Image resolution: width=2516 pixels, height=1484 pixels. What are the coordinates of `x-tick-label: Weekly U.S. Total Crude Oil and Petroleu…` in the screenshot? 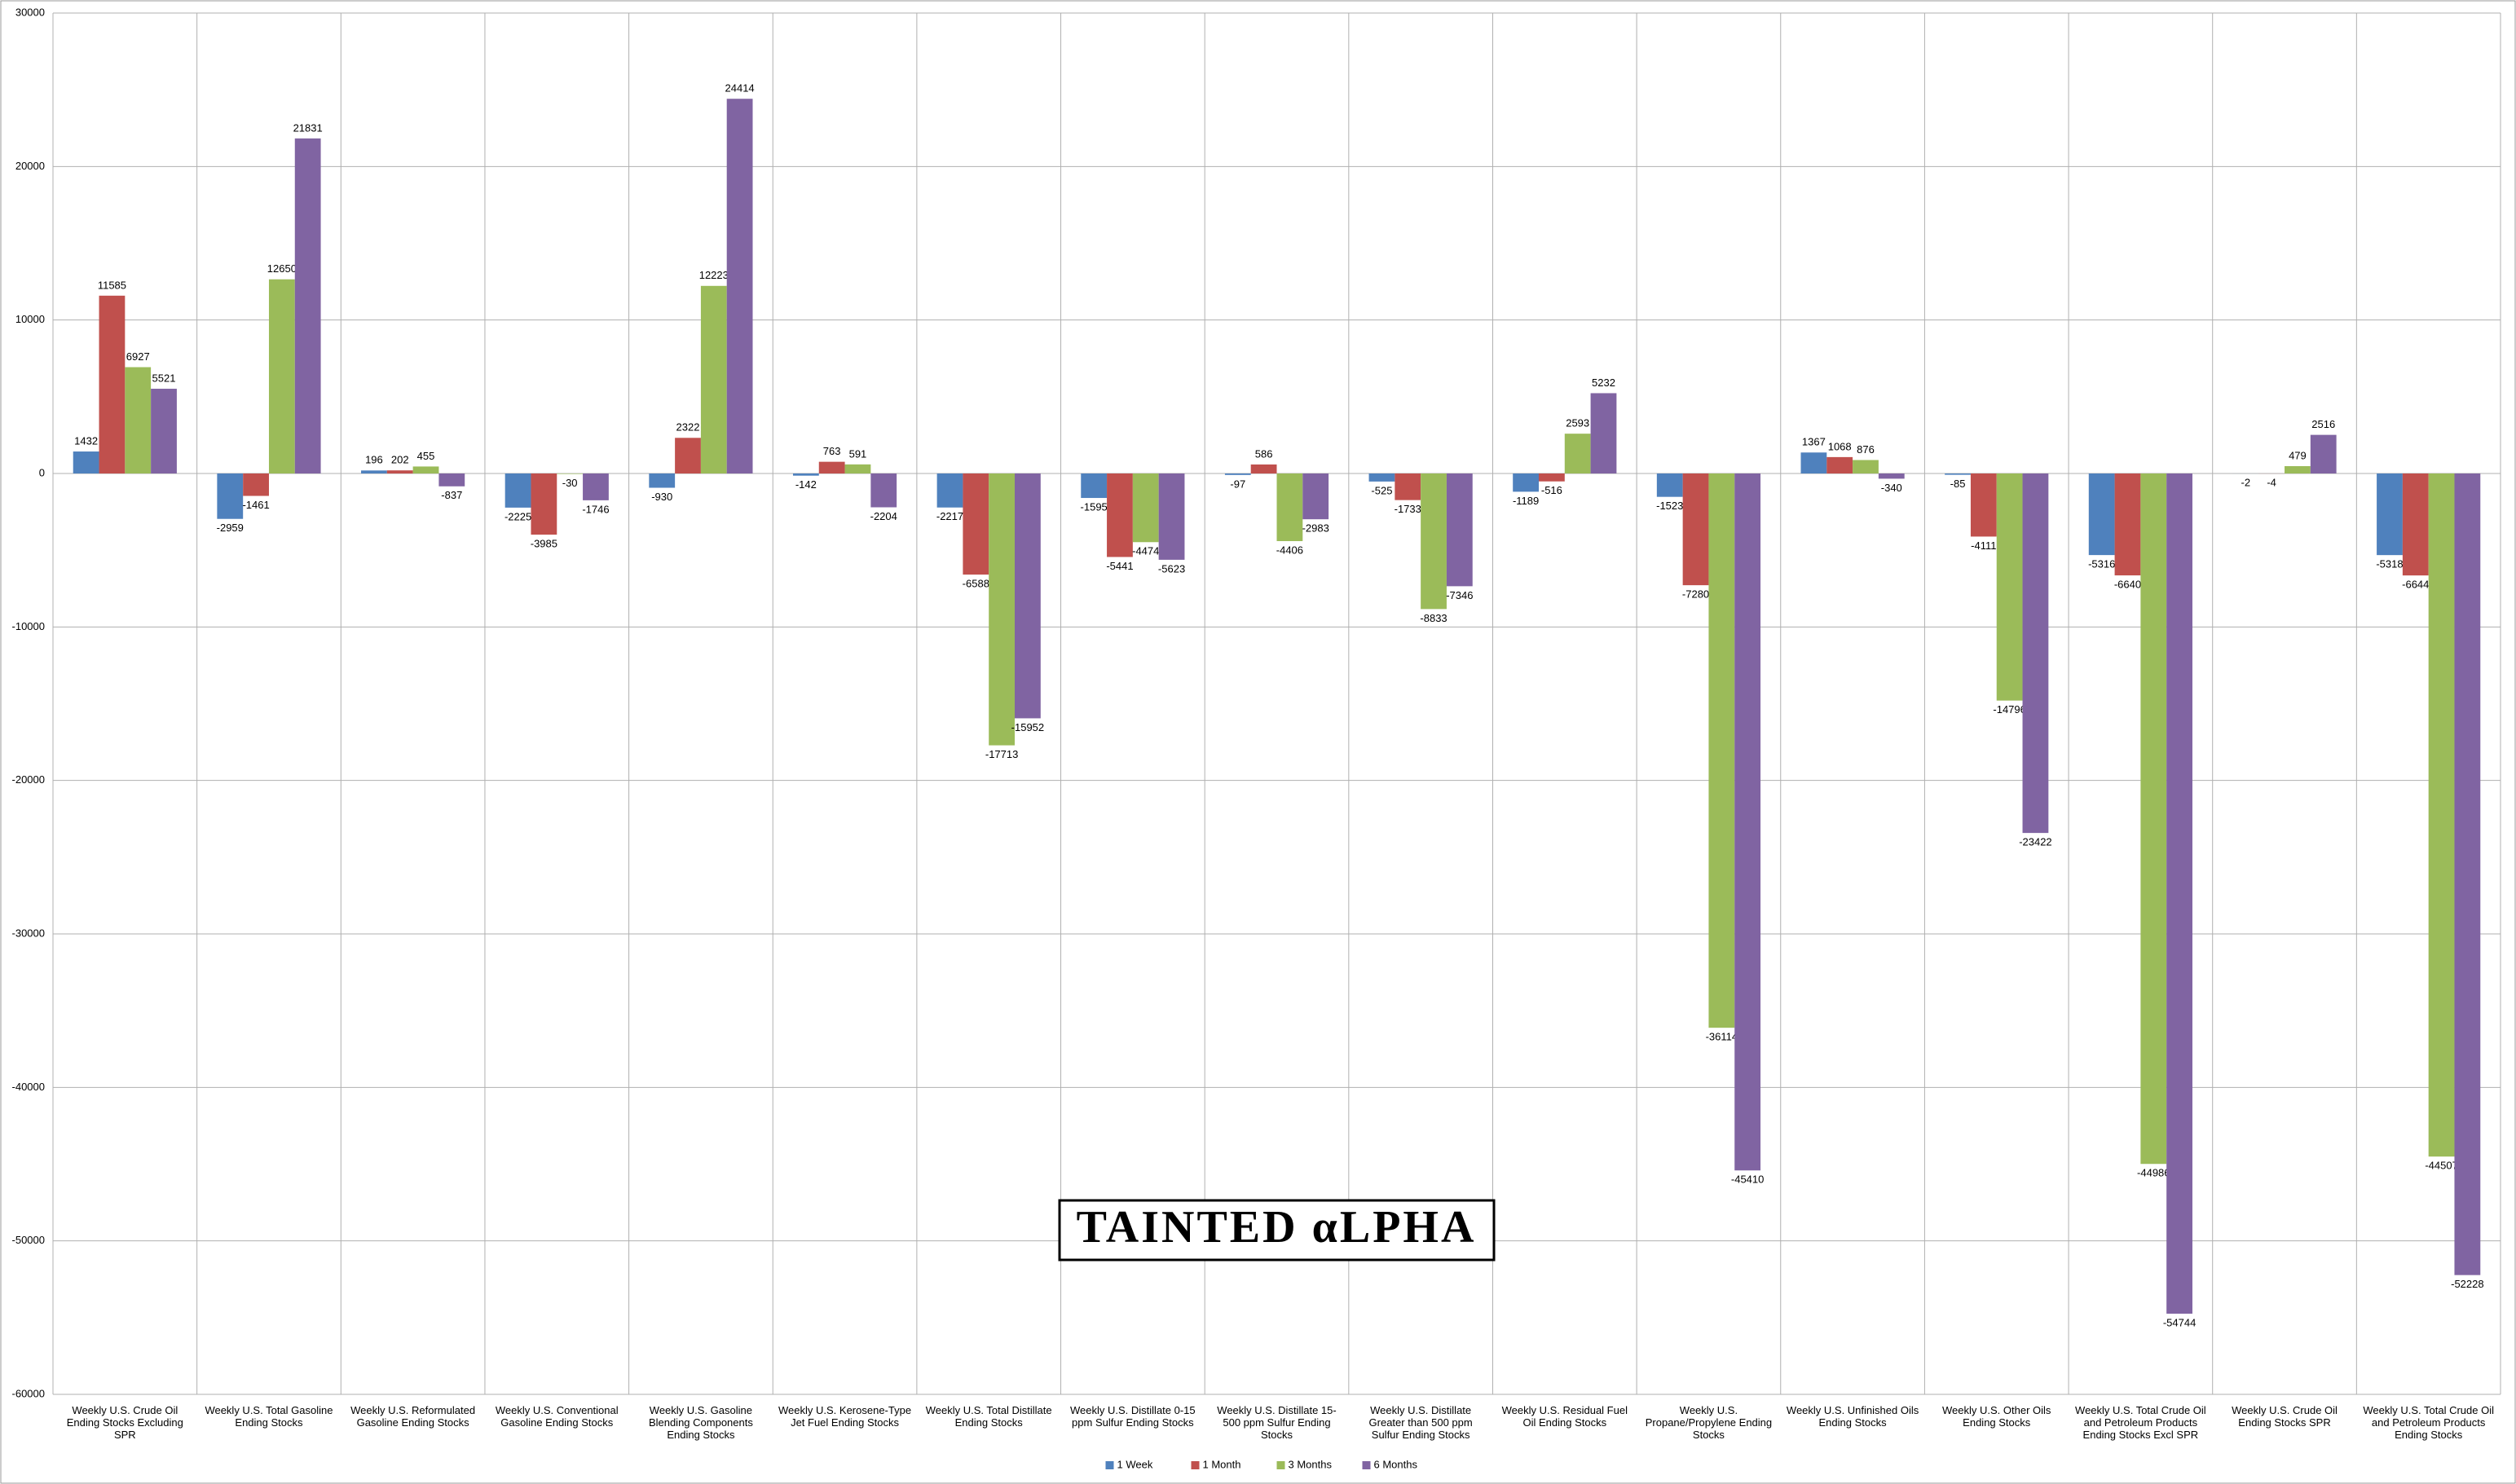 It's located at (2428, 1422).